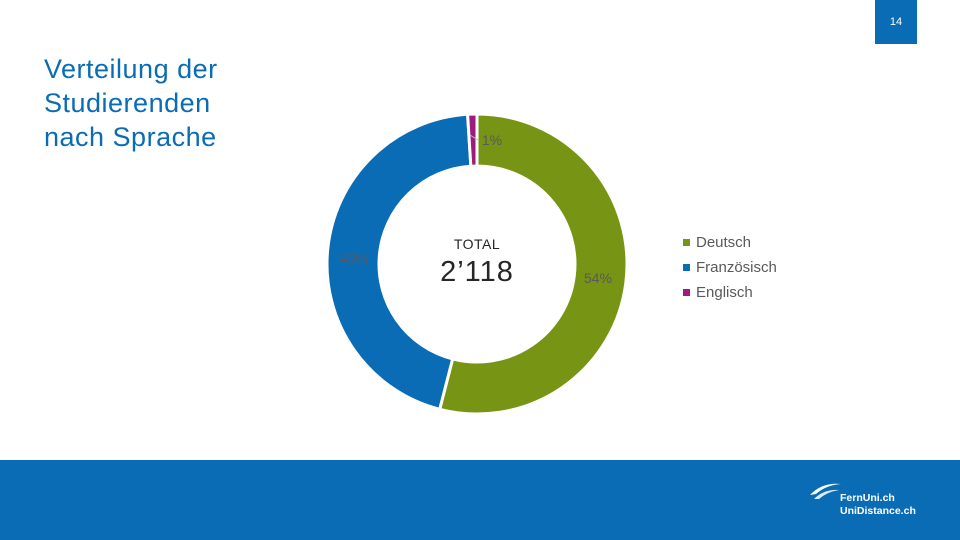  I want to click on center-total-value: 2’118, so click(477, 272).